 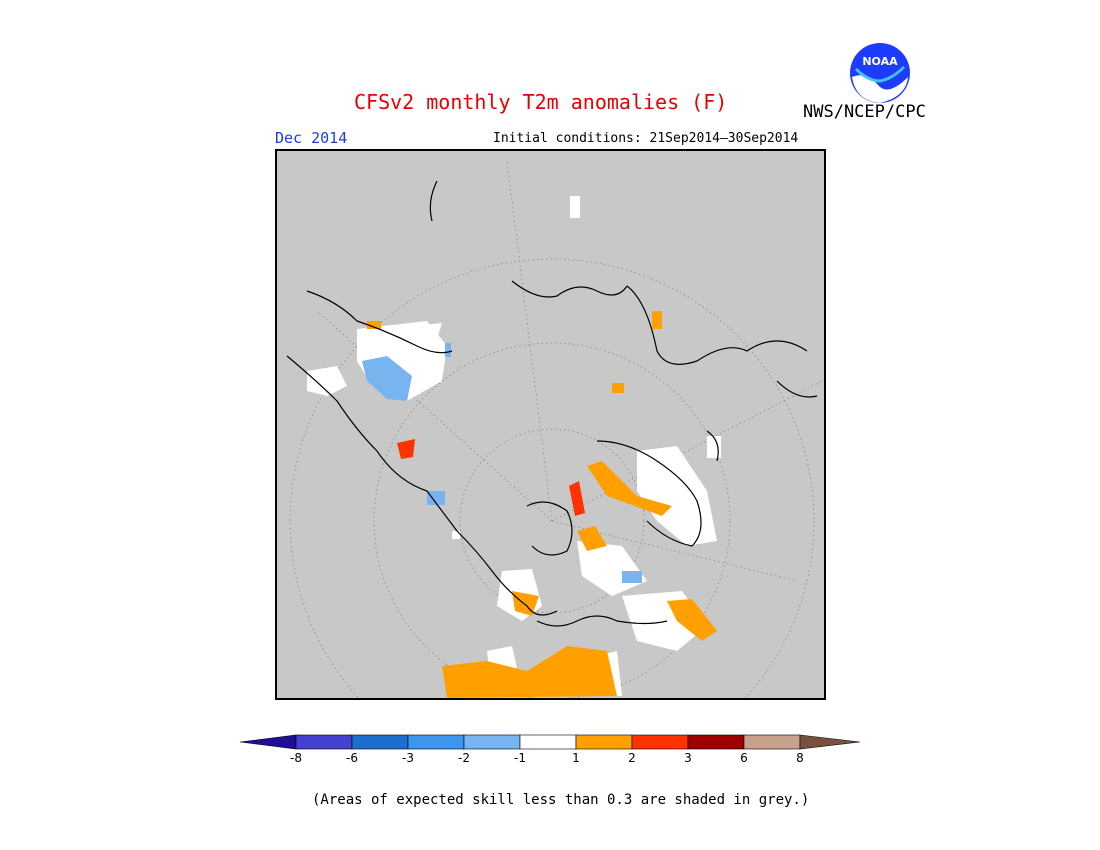 What do you see at coordinates (800, 758) in the screenshot?
I see `colorbar-label: 8` at bounding box center [800, 758].